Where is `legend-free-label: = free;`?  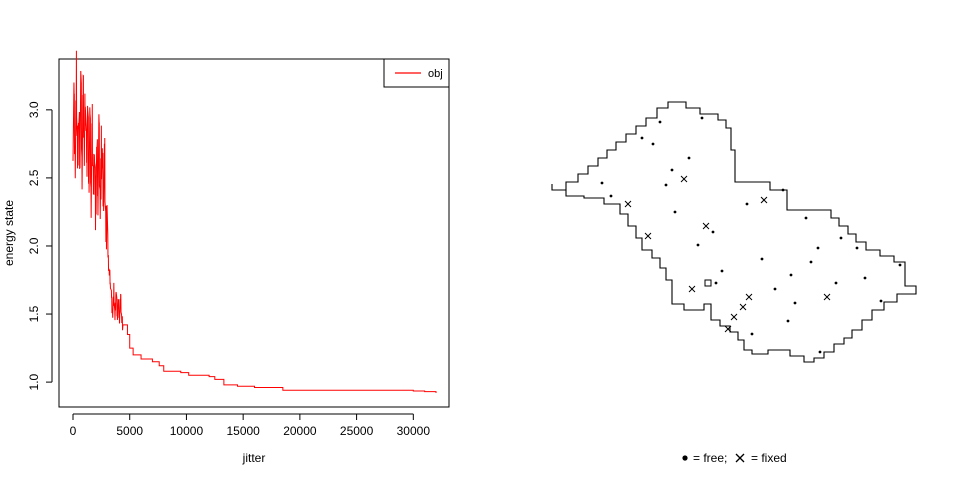
legend-free-label: = free; is located at coordinates (710, 458).